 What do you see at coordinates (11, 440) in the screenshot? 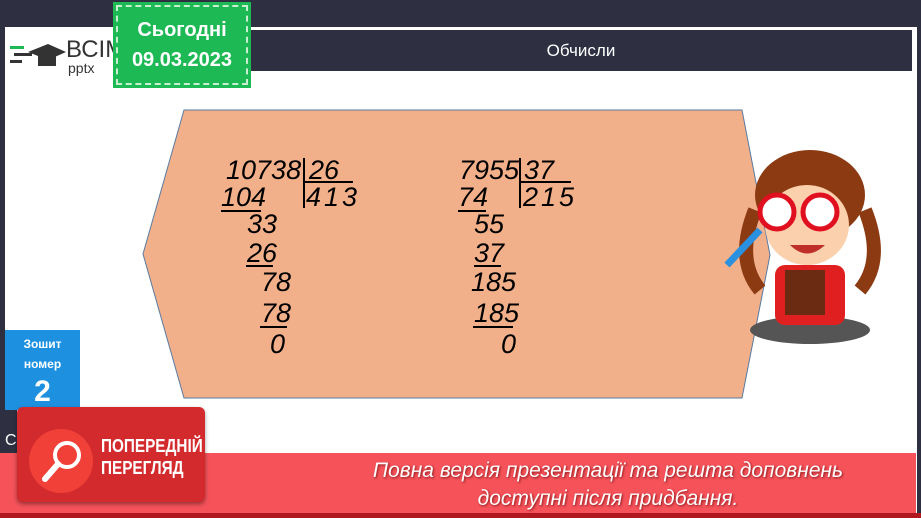
I see `side-letter-text: С` at bounding box center [11, 440].